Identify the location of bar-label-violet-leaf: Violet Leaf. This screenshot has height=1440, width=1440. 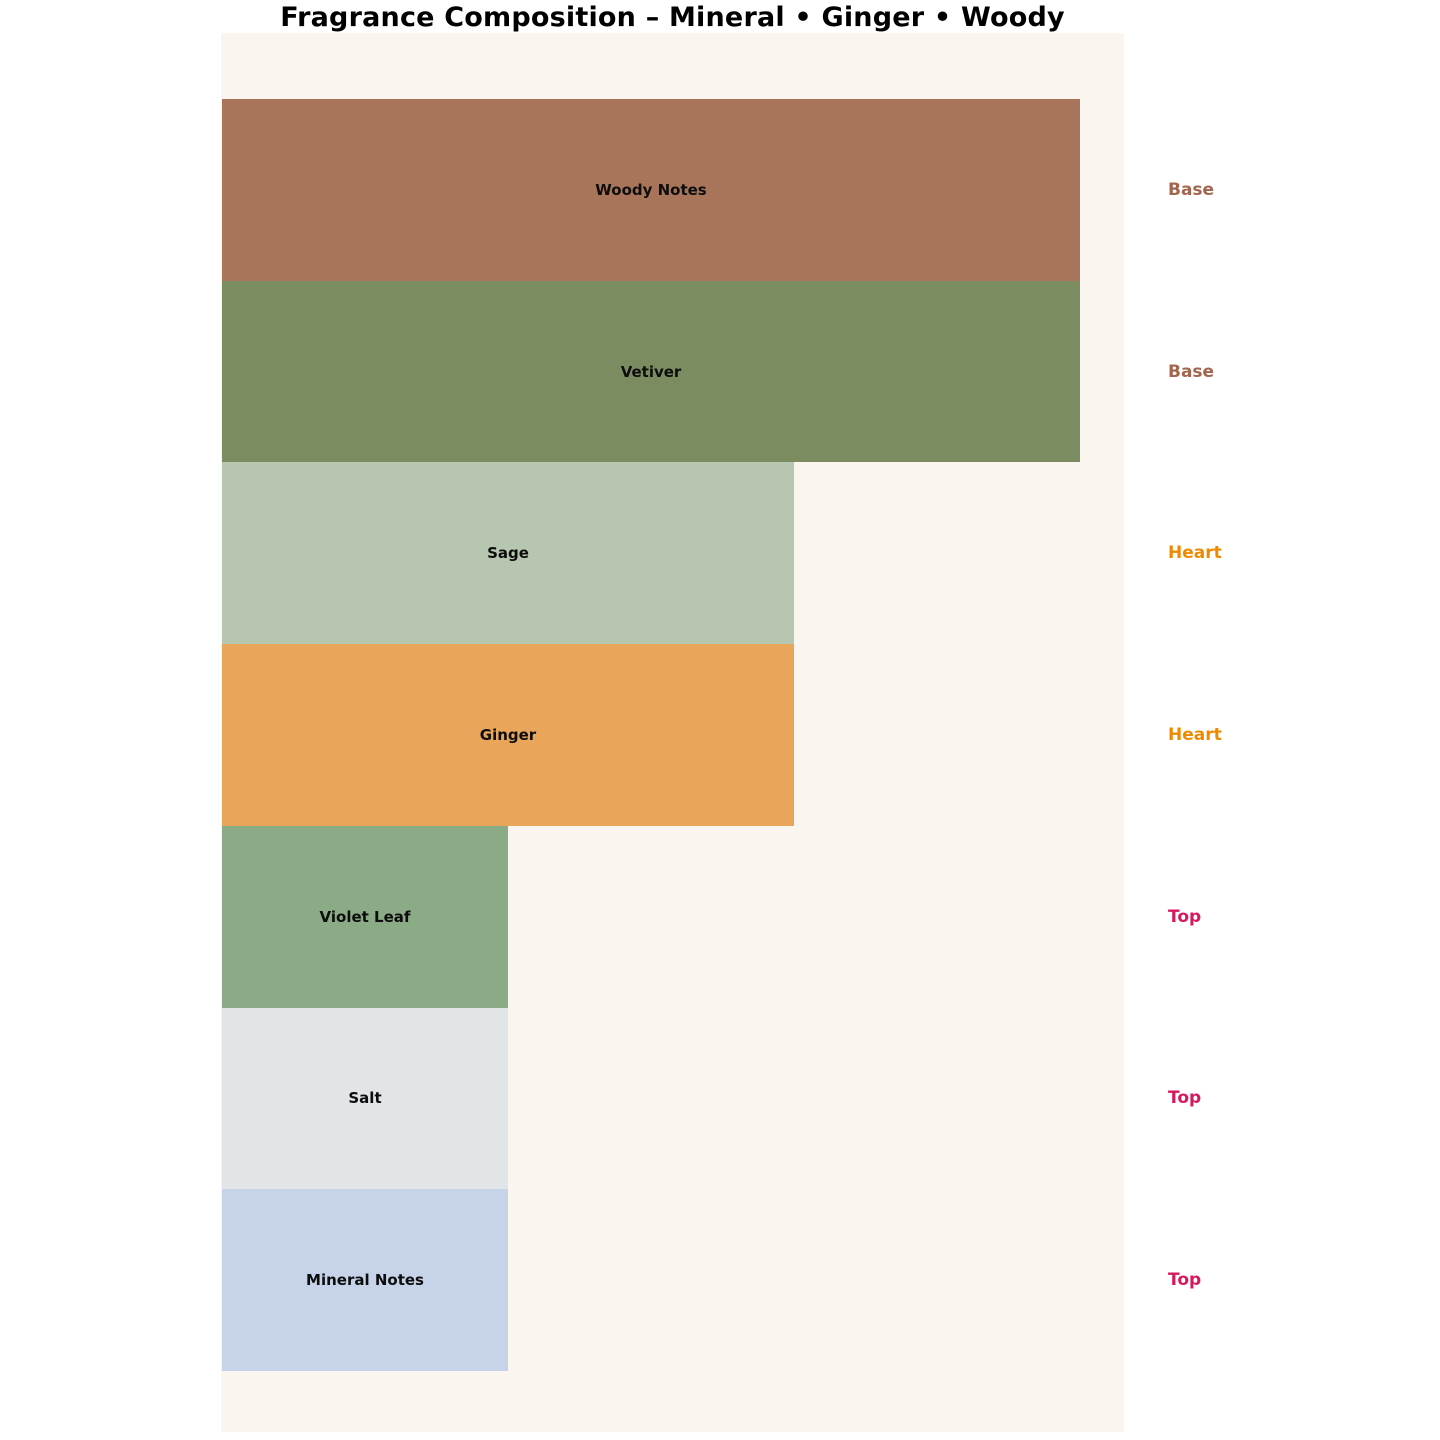
(365, 916).